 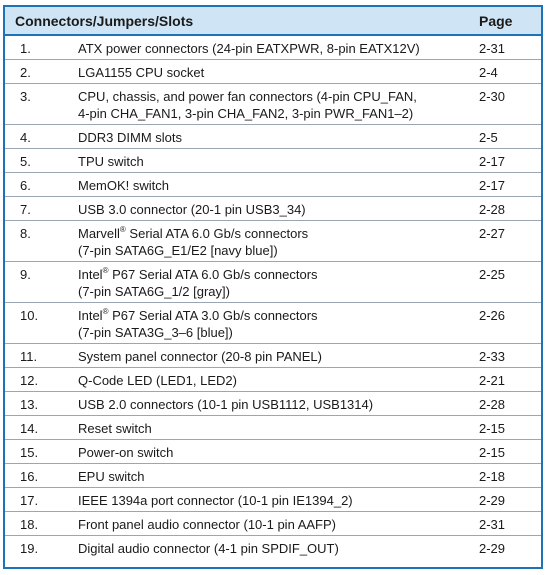 I want to click on description-line: System panel connector (20-8 pin PANEL), so click(x=200, y=356).